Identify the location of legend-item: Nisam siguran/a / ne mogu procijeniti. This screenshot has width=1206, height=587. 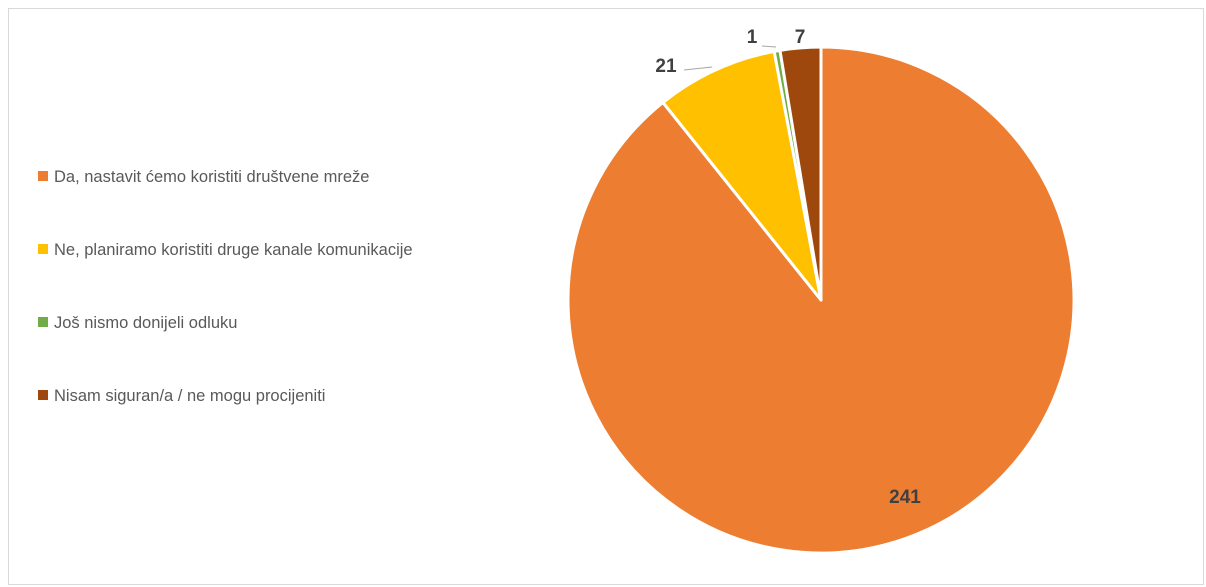
(226, 396).